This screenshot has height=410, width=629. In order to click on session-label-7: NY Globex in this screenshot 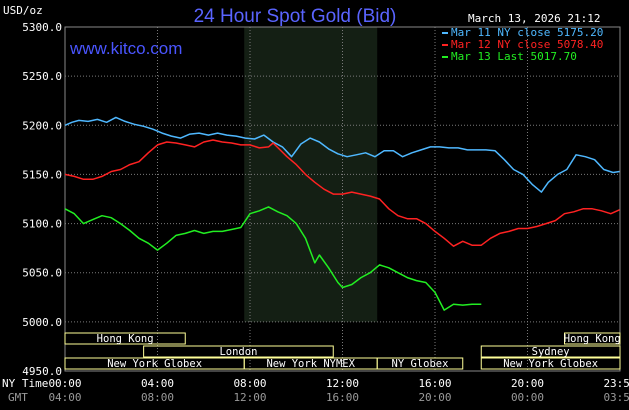, I will do `click(420, 364)`.